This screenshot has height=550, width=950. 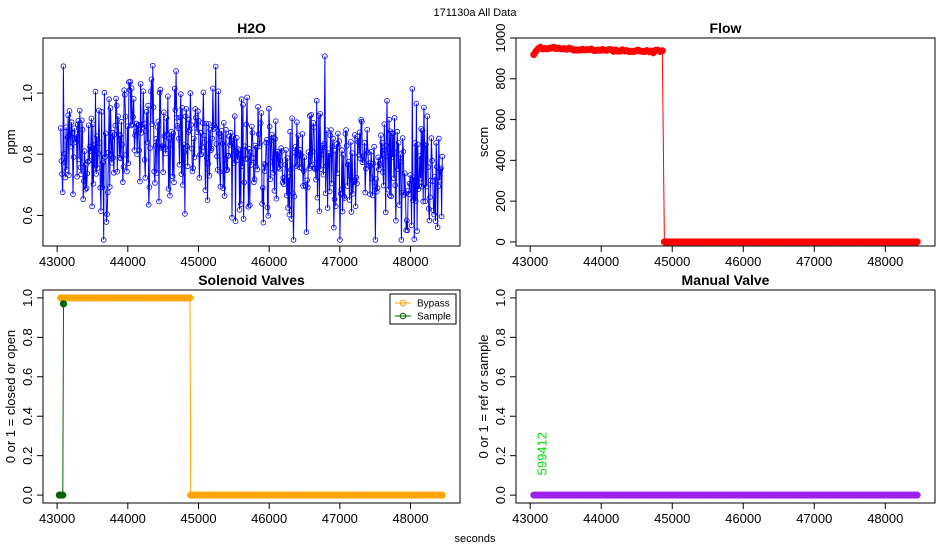 I want to click on x-tick-label: 48000, so click(x=885, y=261).